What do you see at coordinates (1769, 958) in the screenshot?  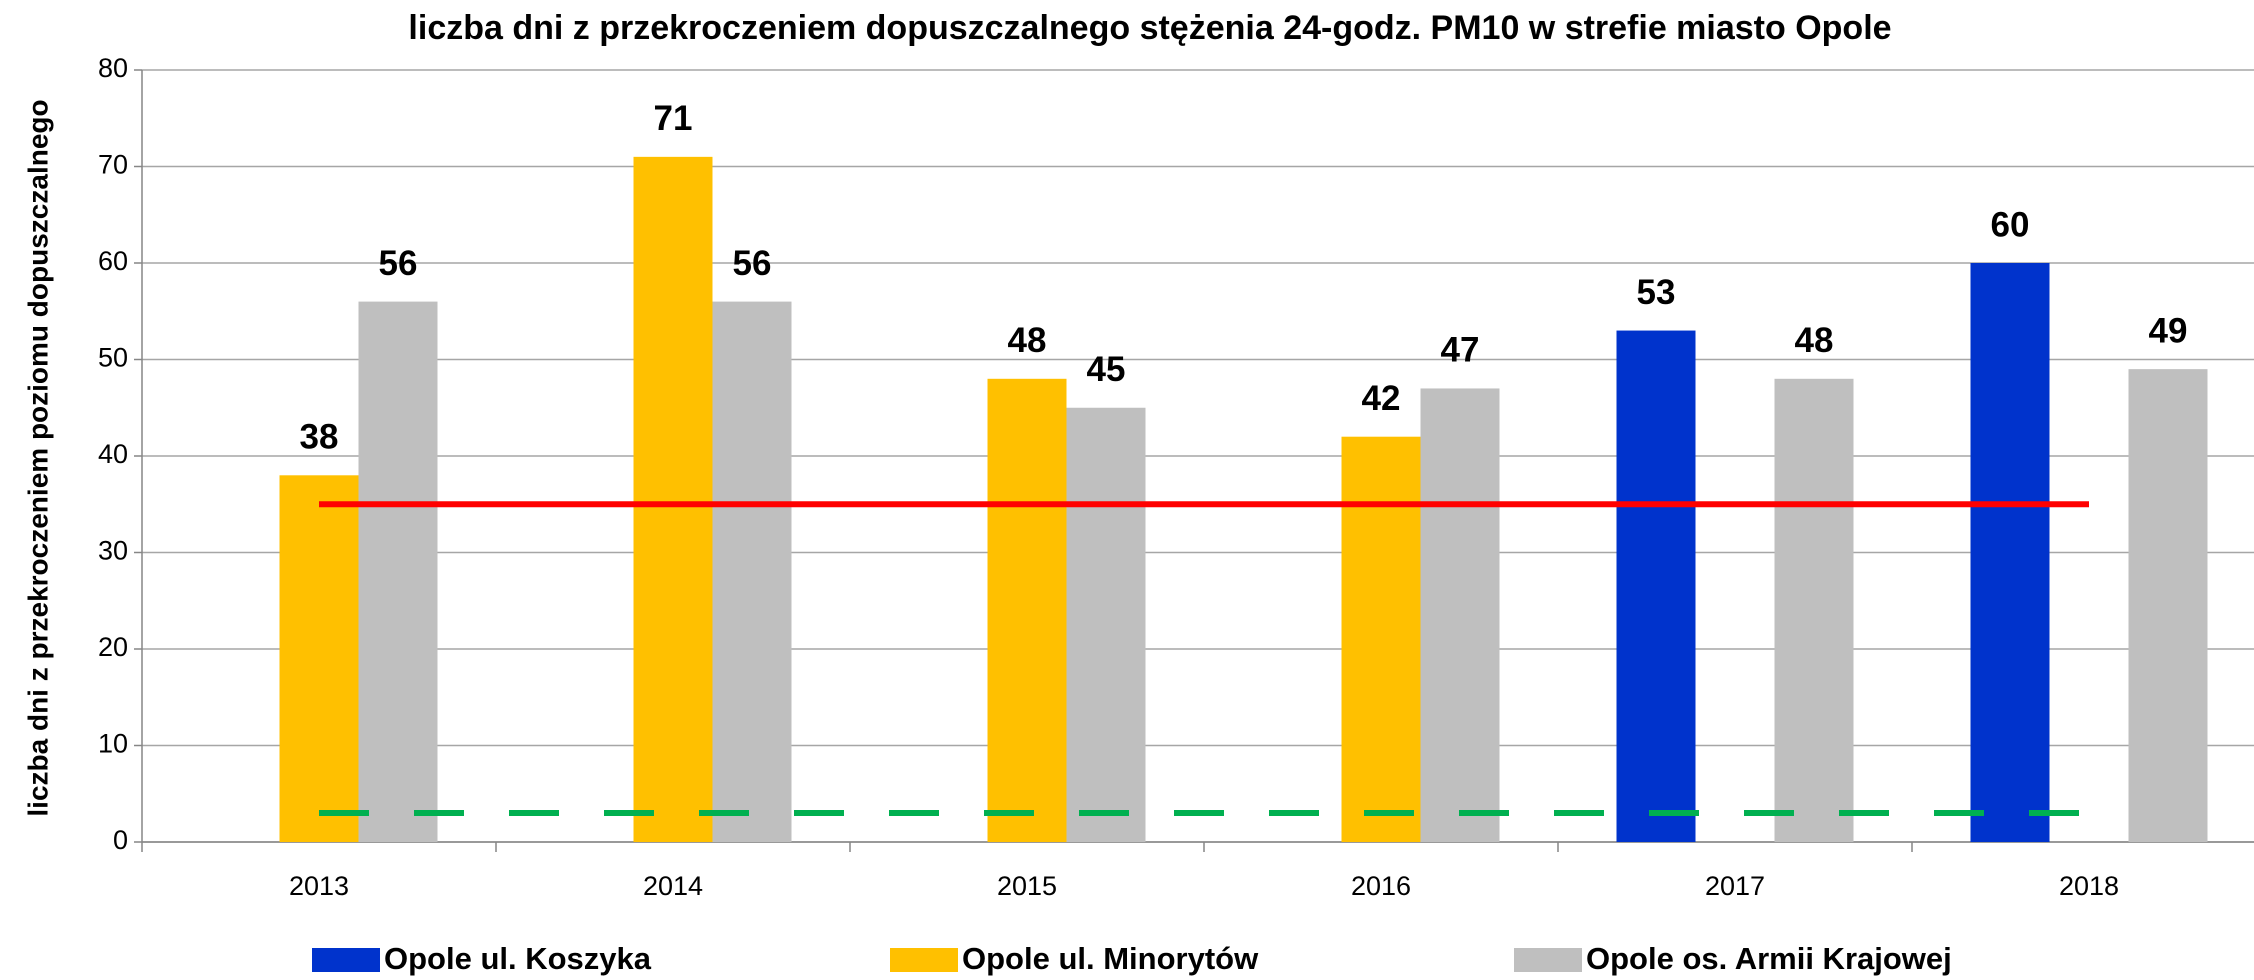 I see `legend-label: Opole os. Armii Krajowej` at bounding box center [1769, 958].